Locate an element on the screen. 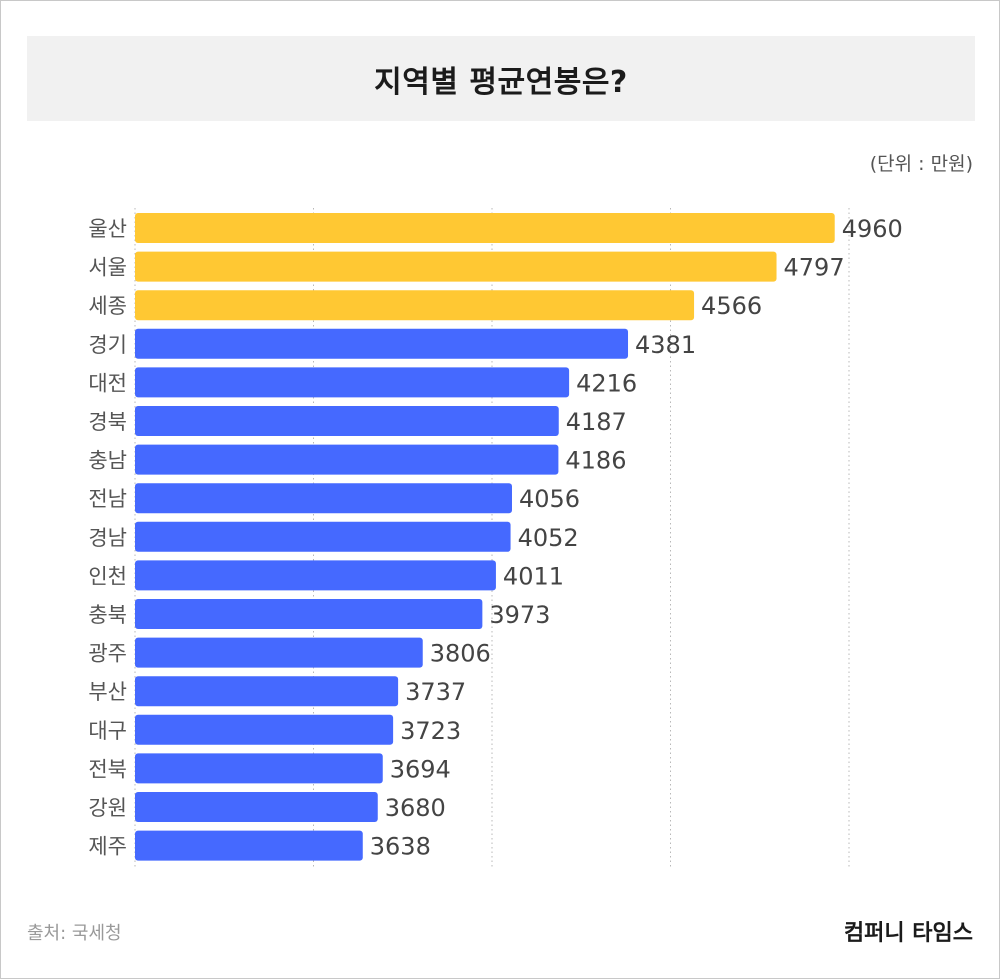  category-label: 부산 is located at coordinates (107, 692).